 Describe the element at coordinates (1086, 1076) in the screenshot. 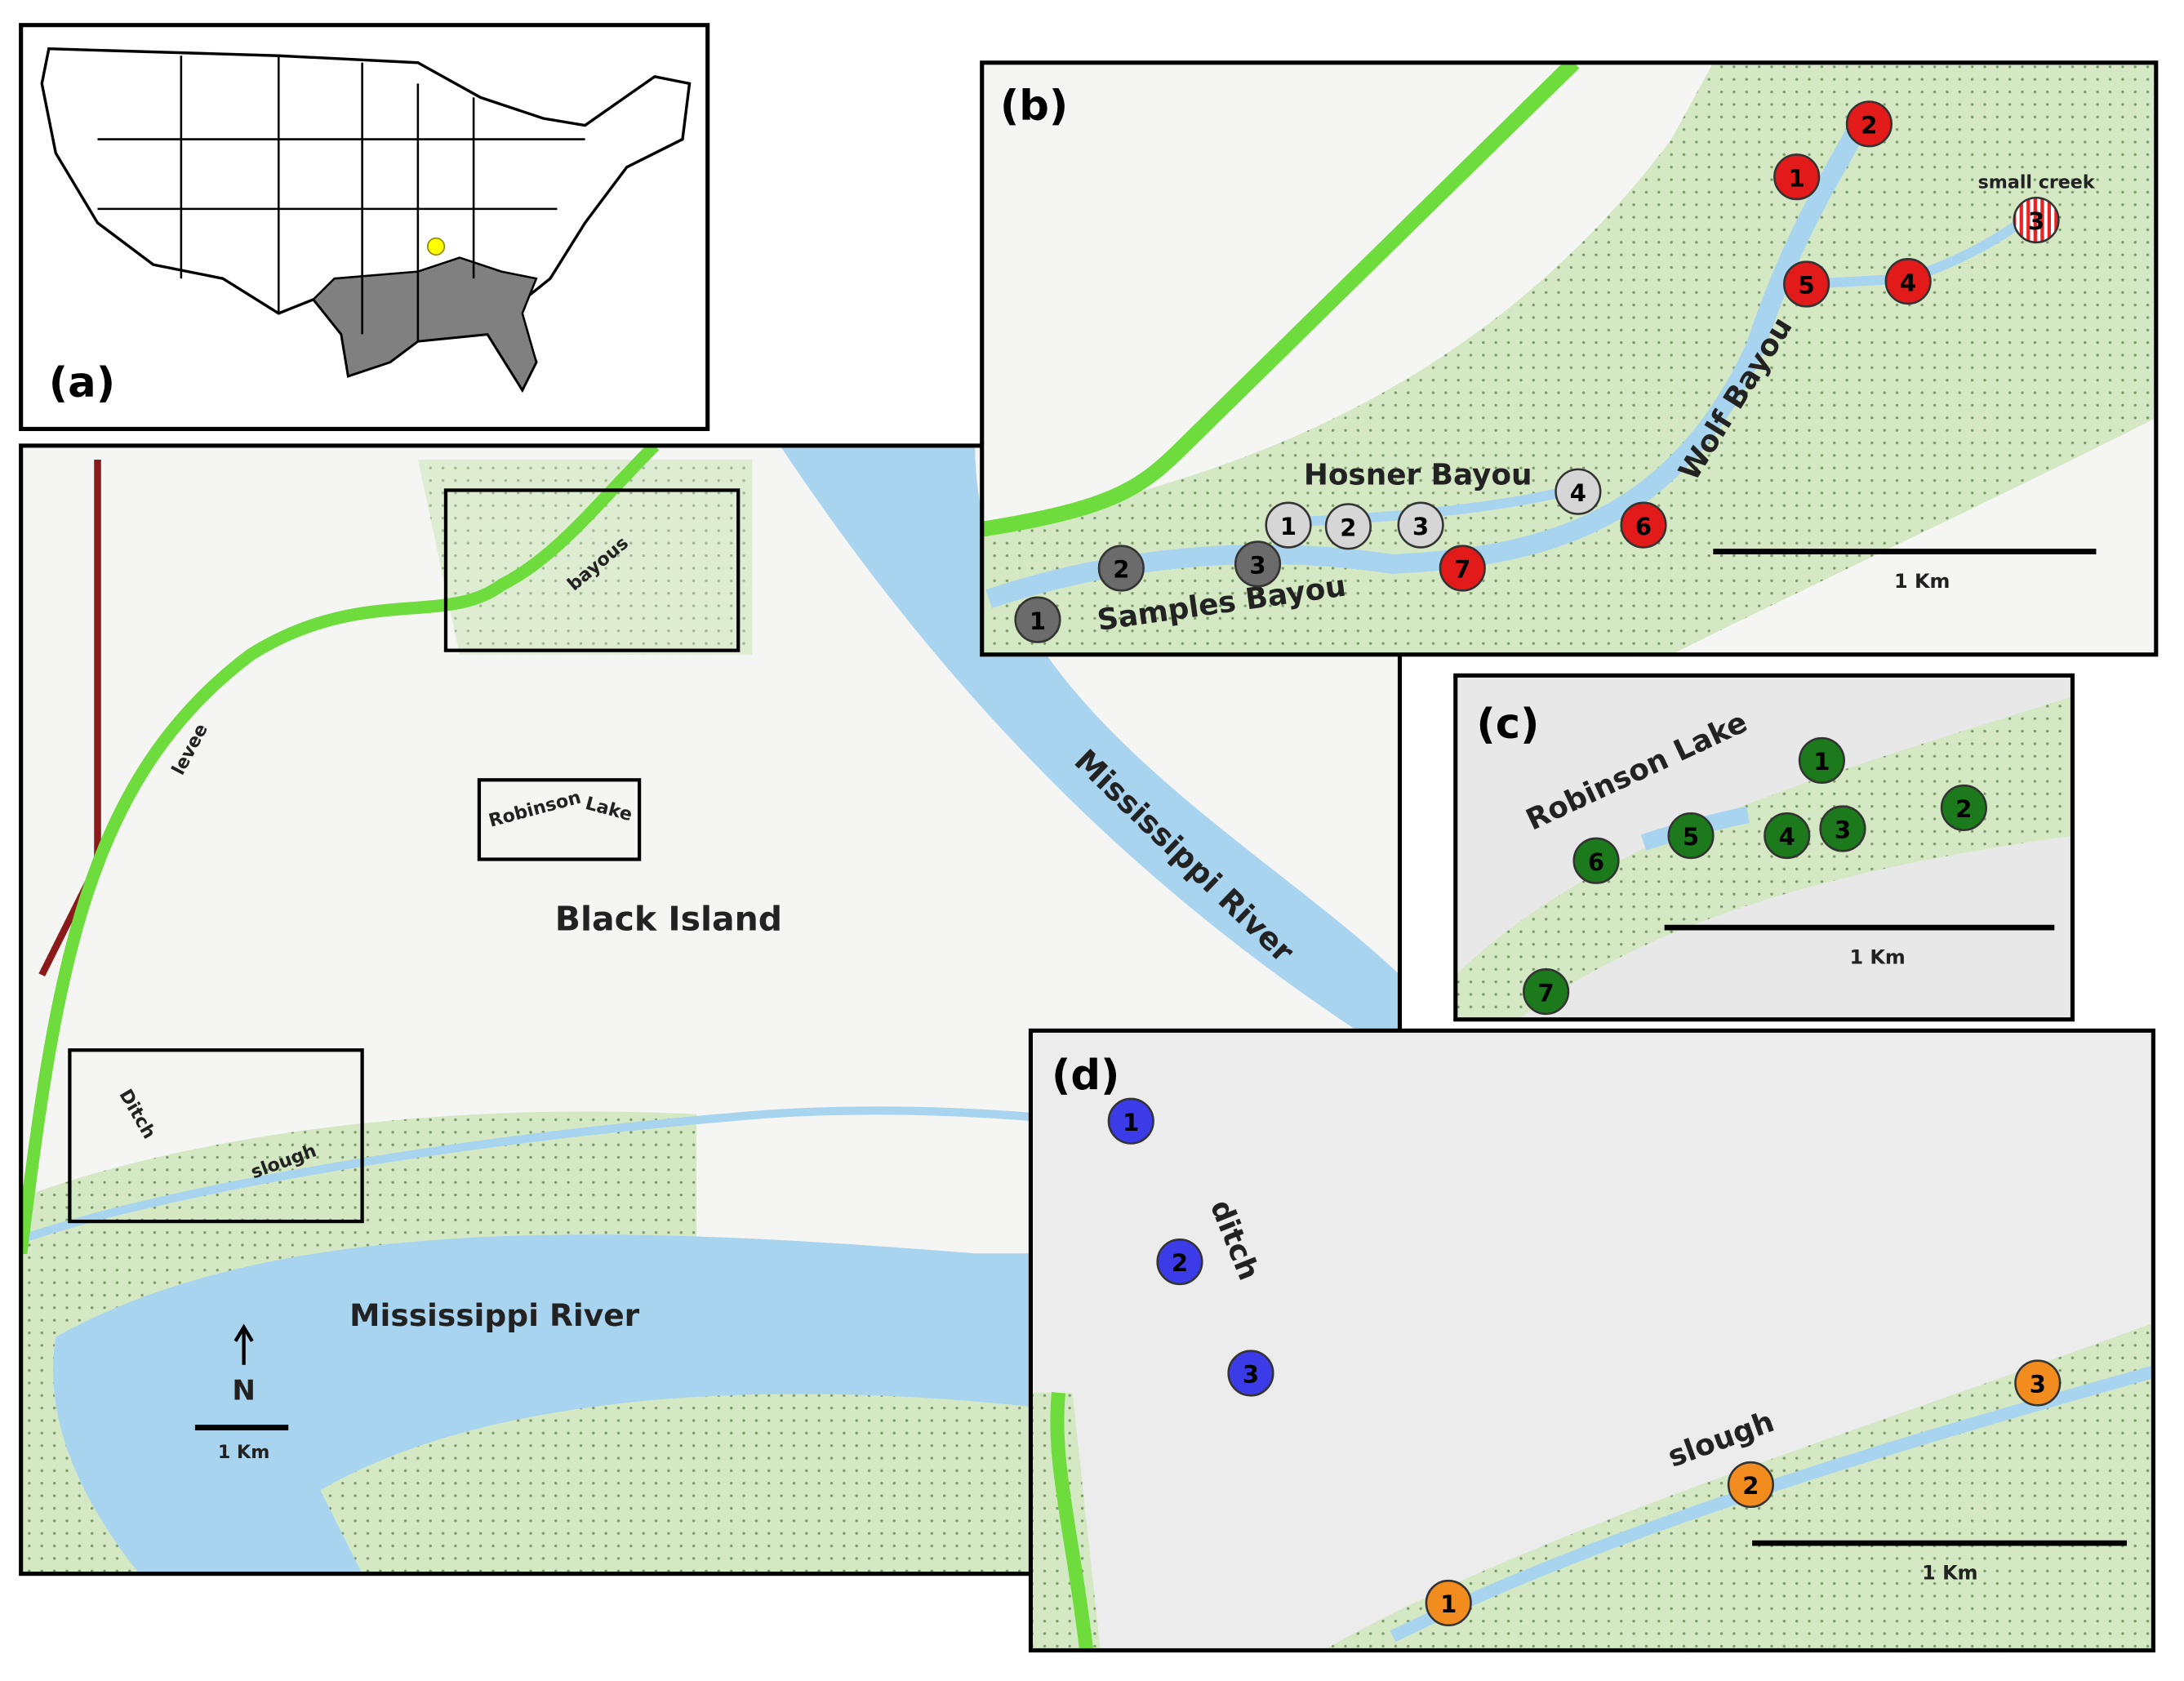

I see `panel-label: (d)` at that location.